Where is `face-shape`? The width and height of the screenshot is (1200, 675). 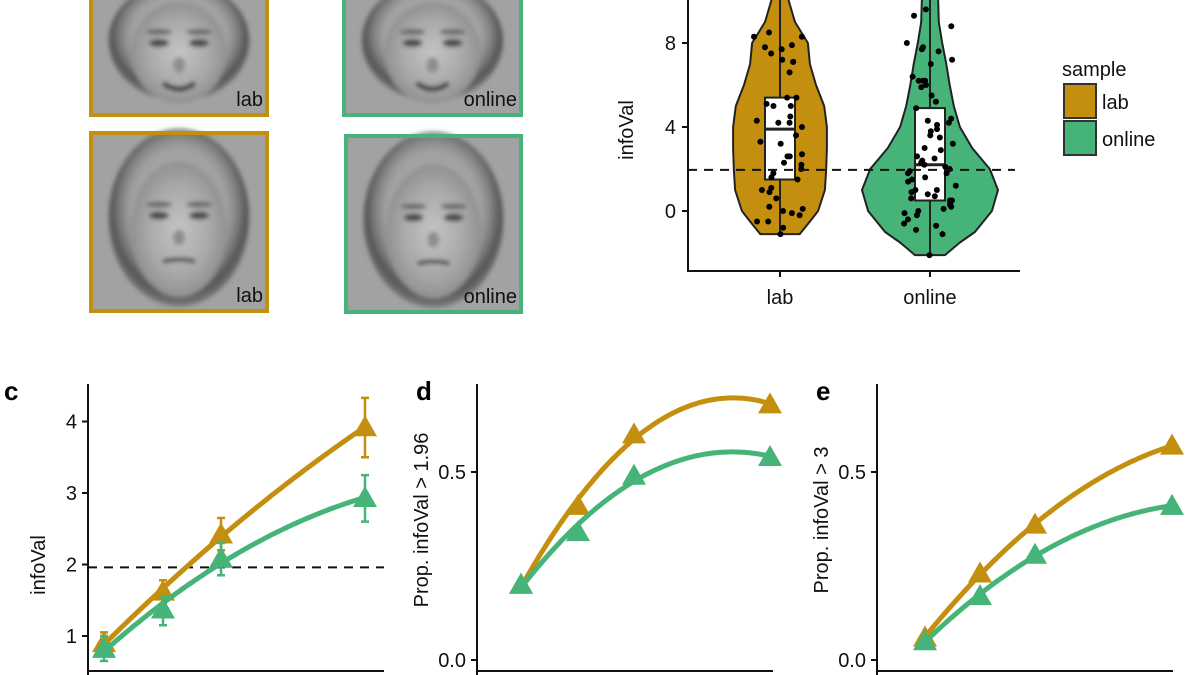 face-shape is located at coordinates (432, 53).